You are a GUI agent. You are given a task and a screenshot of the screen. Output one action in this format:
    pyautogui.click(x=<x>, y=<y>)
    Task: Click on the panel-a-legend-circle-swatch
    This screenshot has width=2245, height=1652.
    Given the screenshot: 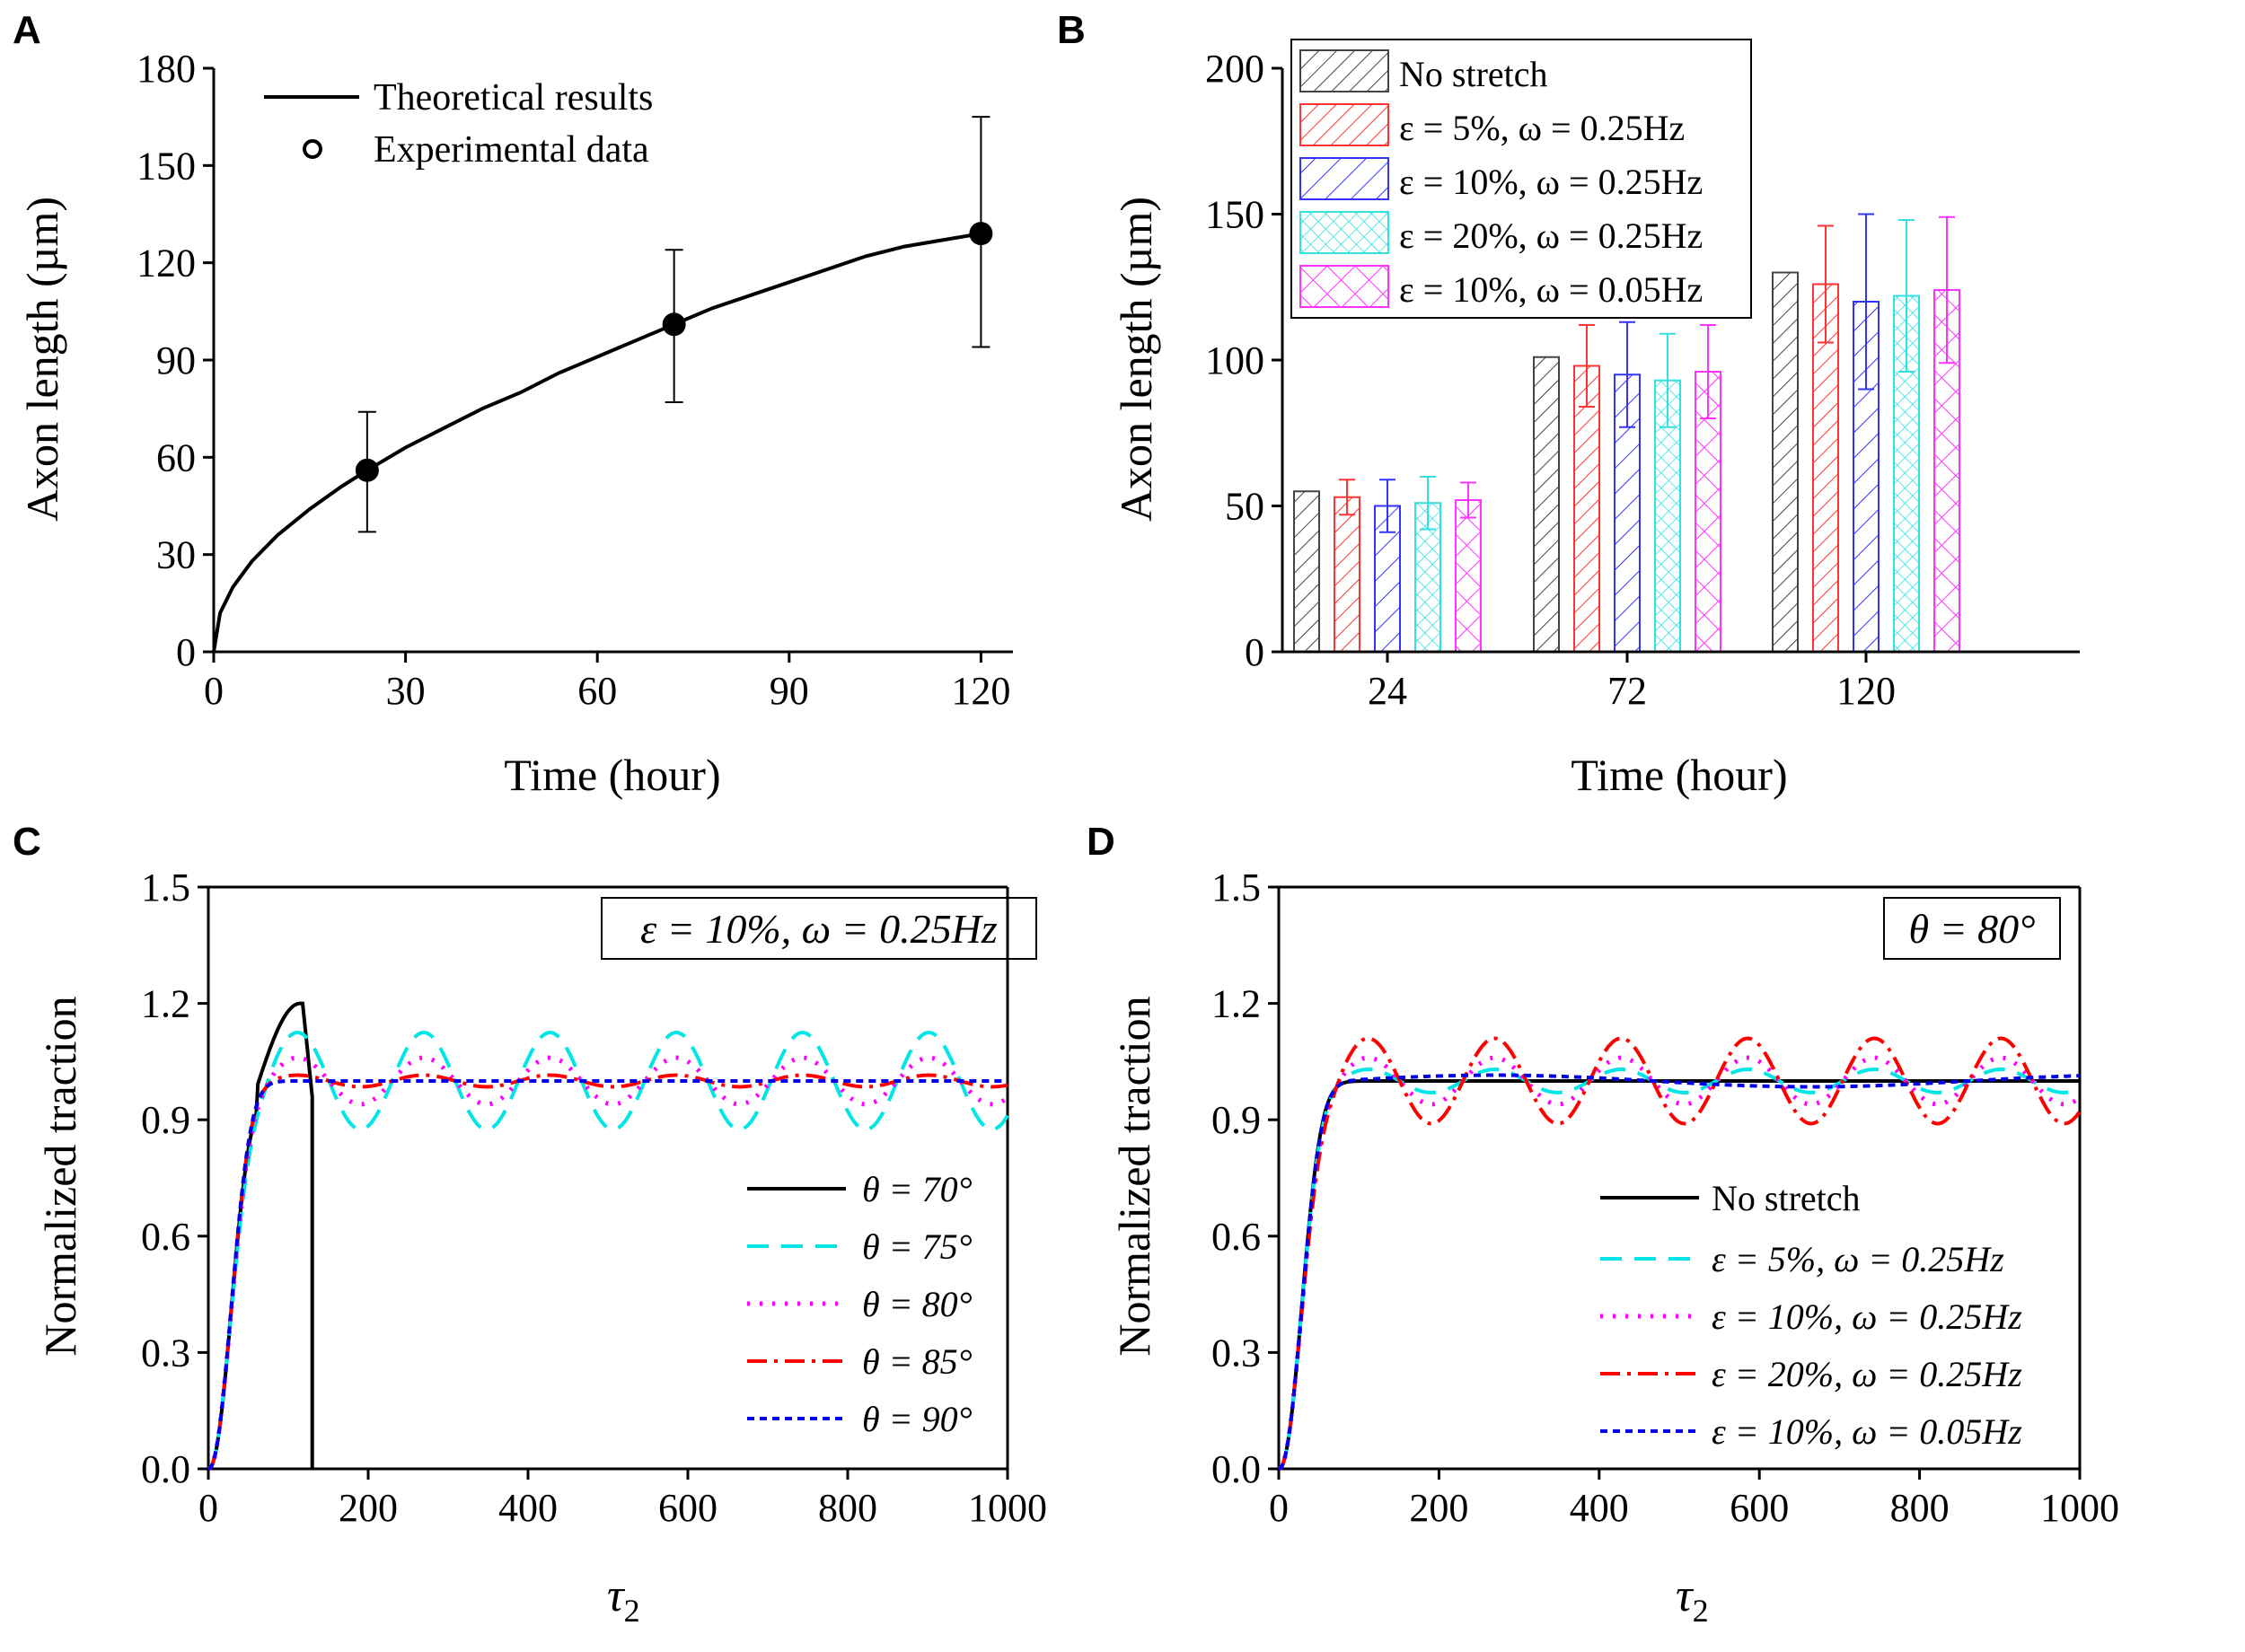 What is the action you would take?
    pyautogui.click(x=312, y=149)
    